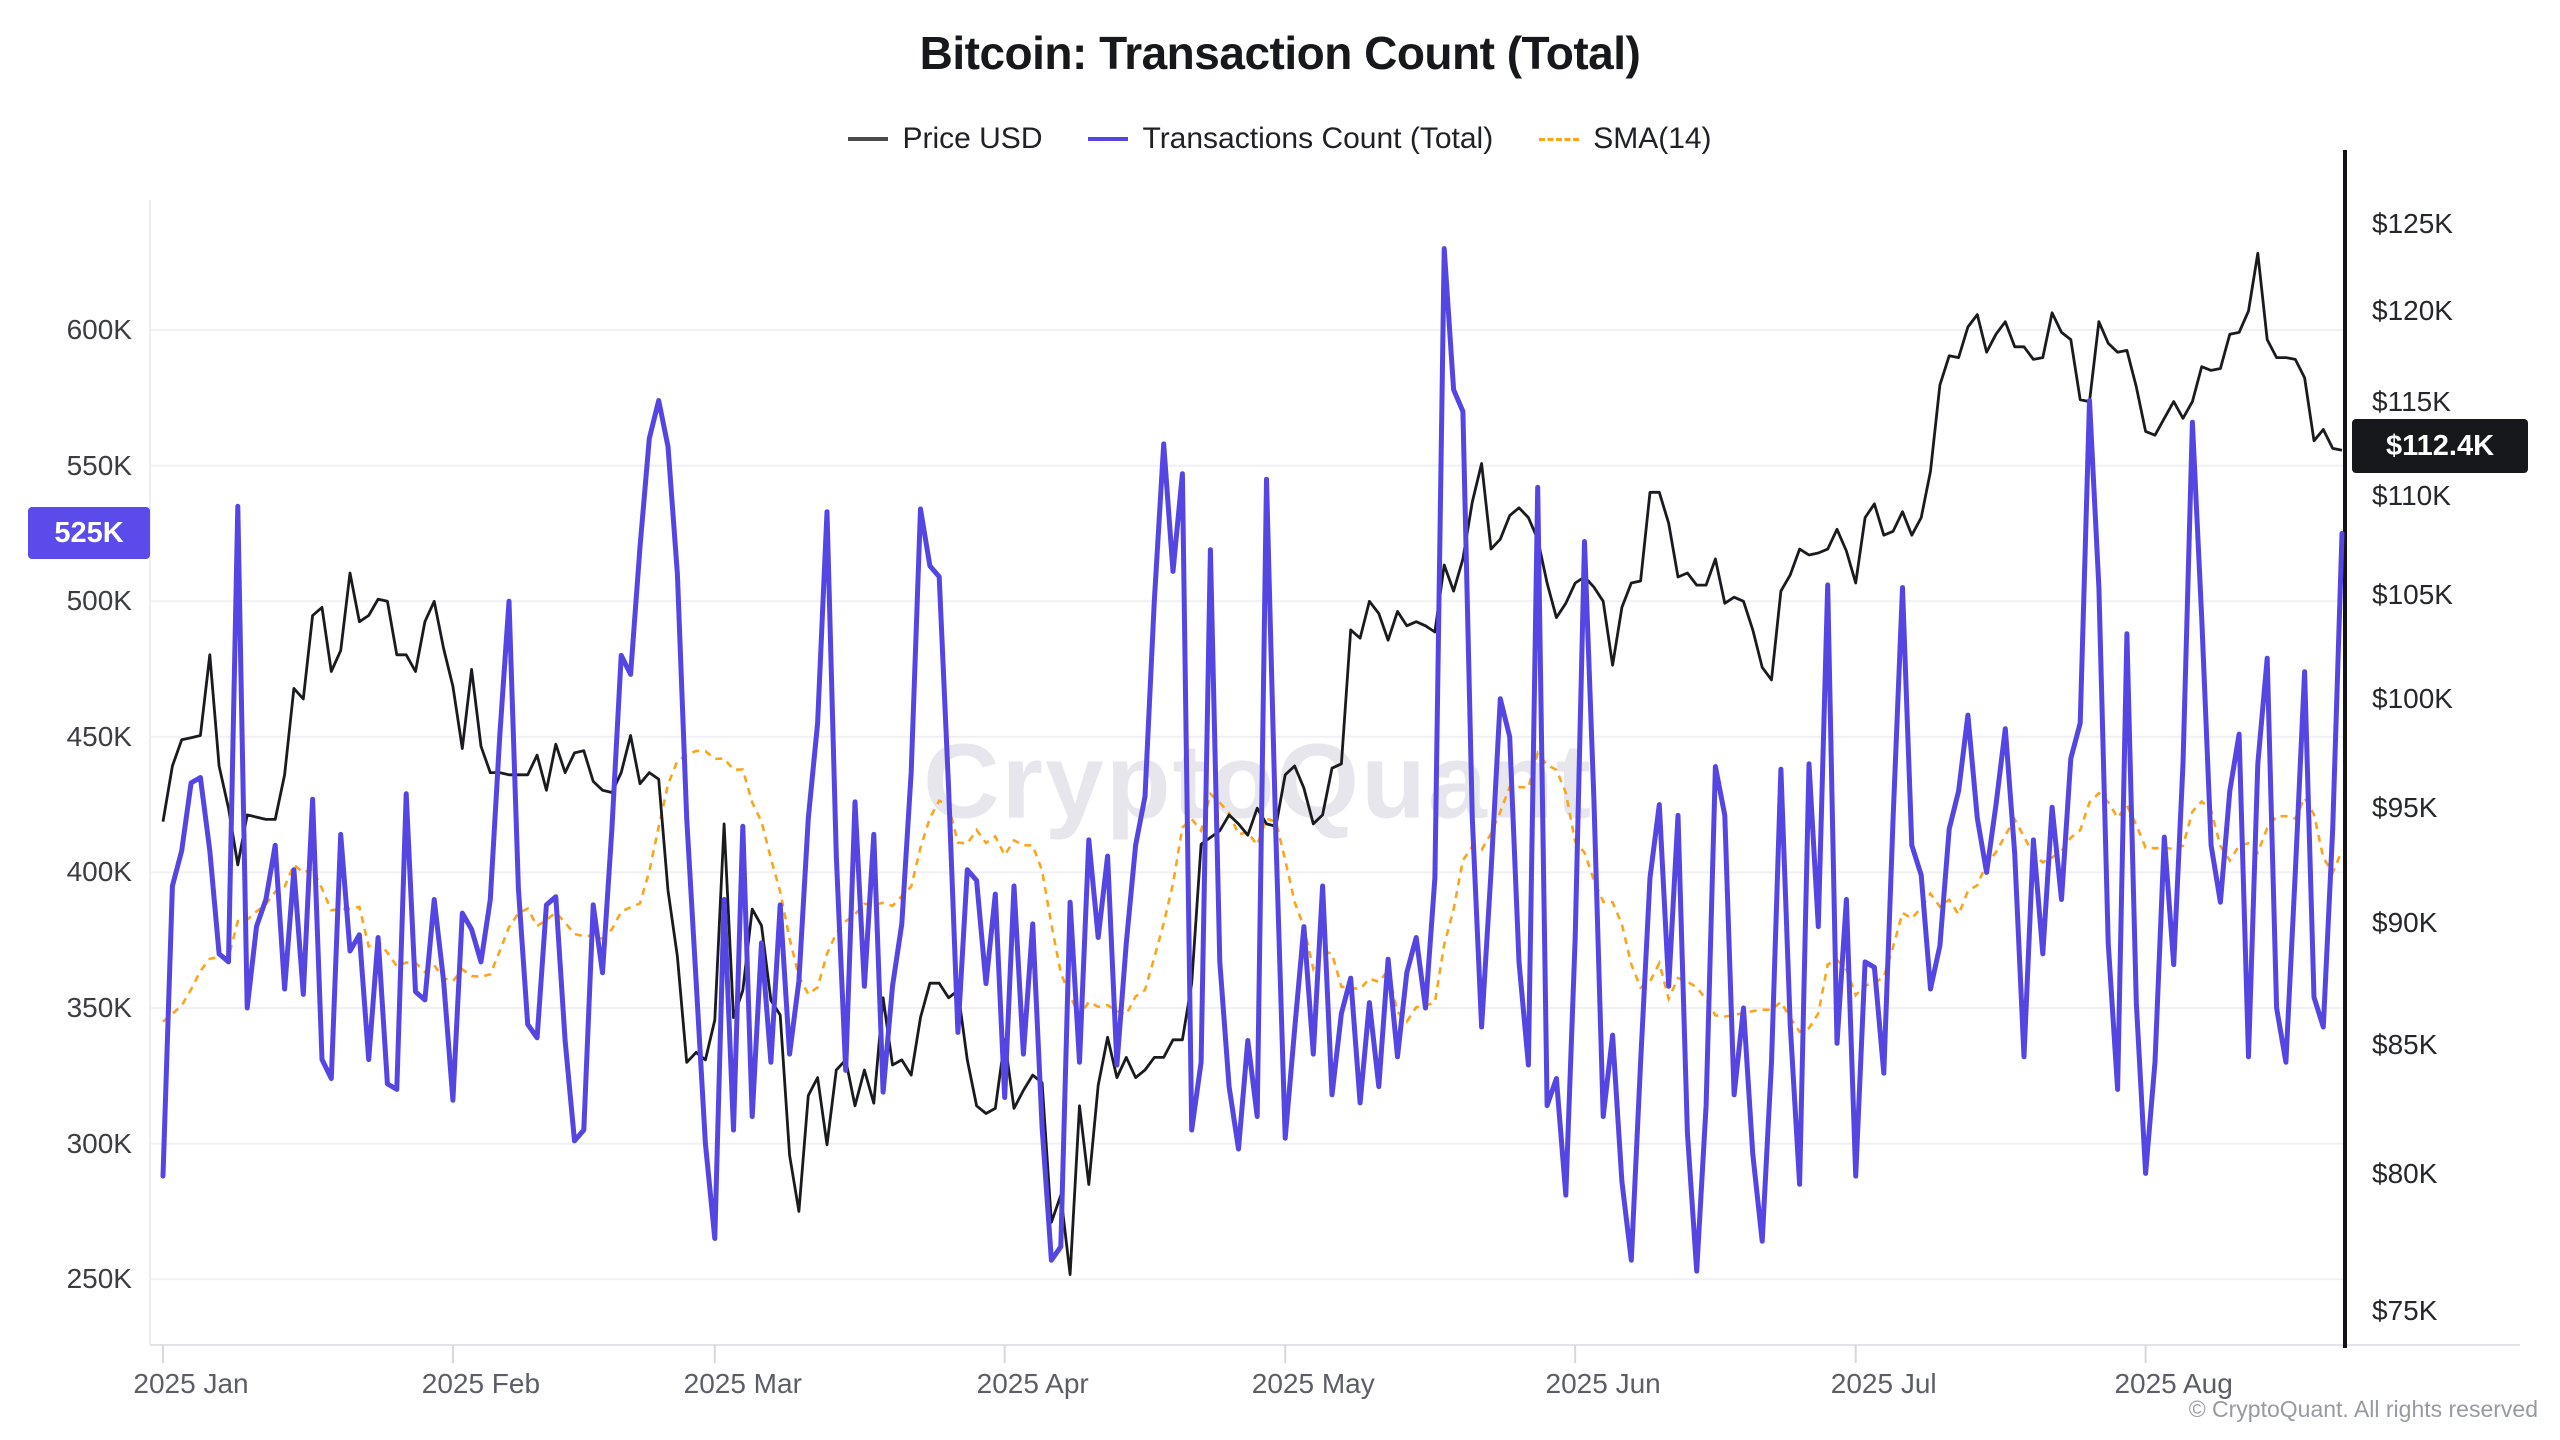 This screenshot has height=1440, width=2560. I want to click on x-axis-label-jul: 2025 Jul, so click(1883, 1383).